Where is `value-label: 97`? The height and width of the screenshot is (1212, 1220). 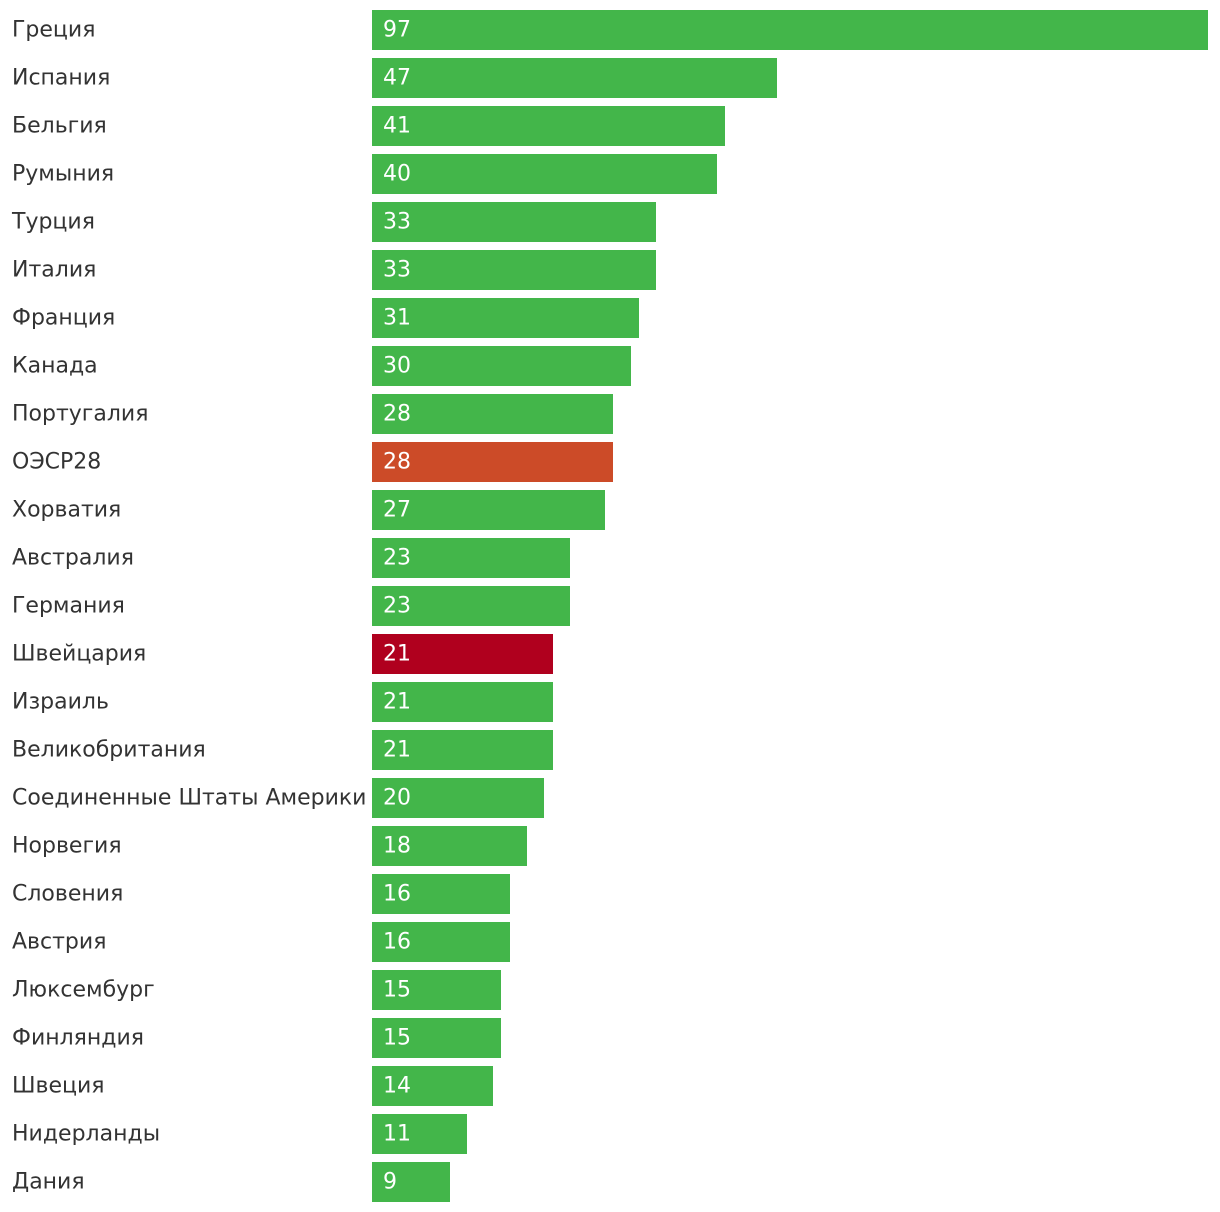
value-label: 97 is located at coordinates (397, 30).